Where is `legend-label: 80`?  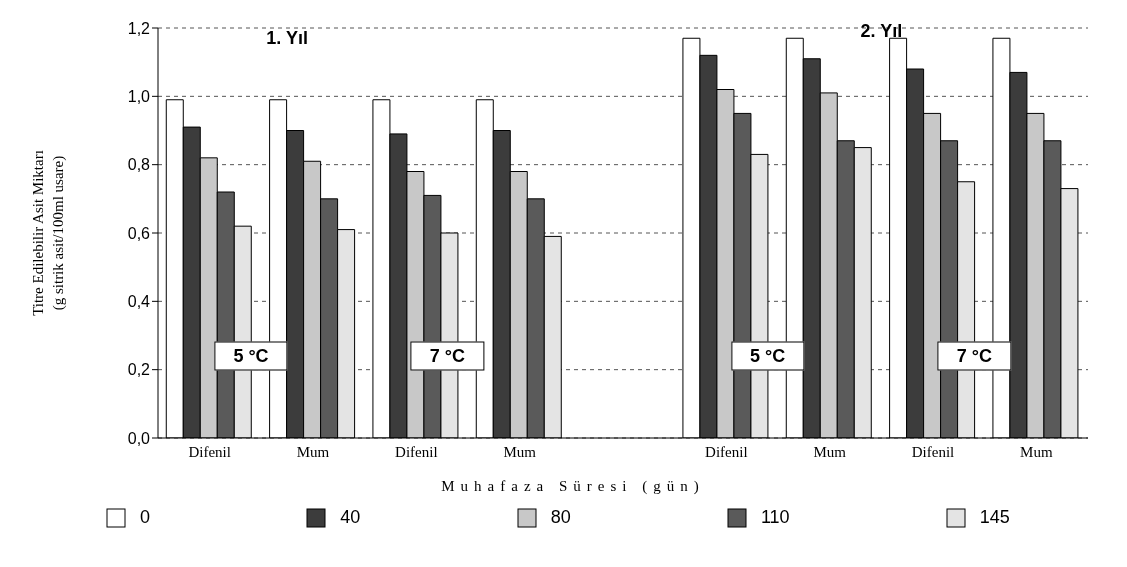
legend-label: 80 is located at coordinates (560, 517).